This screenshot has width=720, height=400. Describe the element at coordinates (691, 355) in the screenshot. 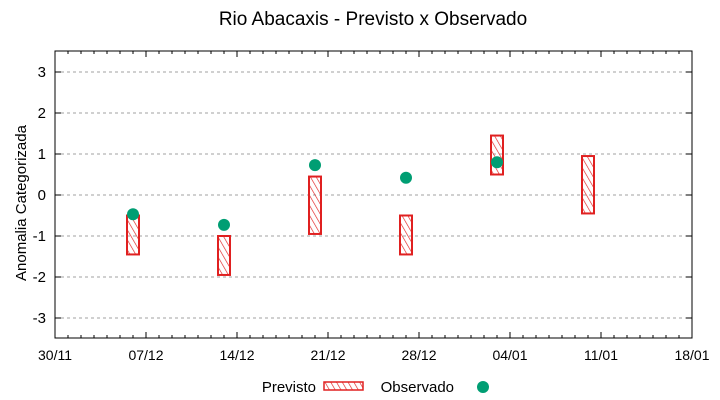

I see `x-tick-label: 18/01` at that location.